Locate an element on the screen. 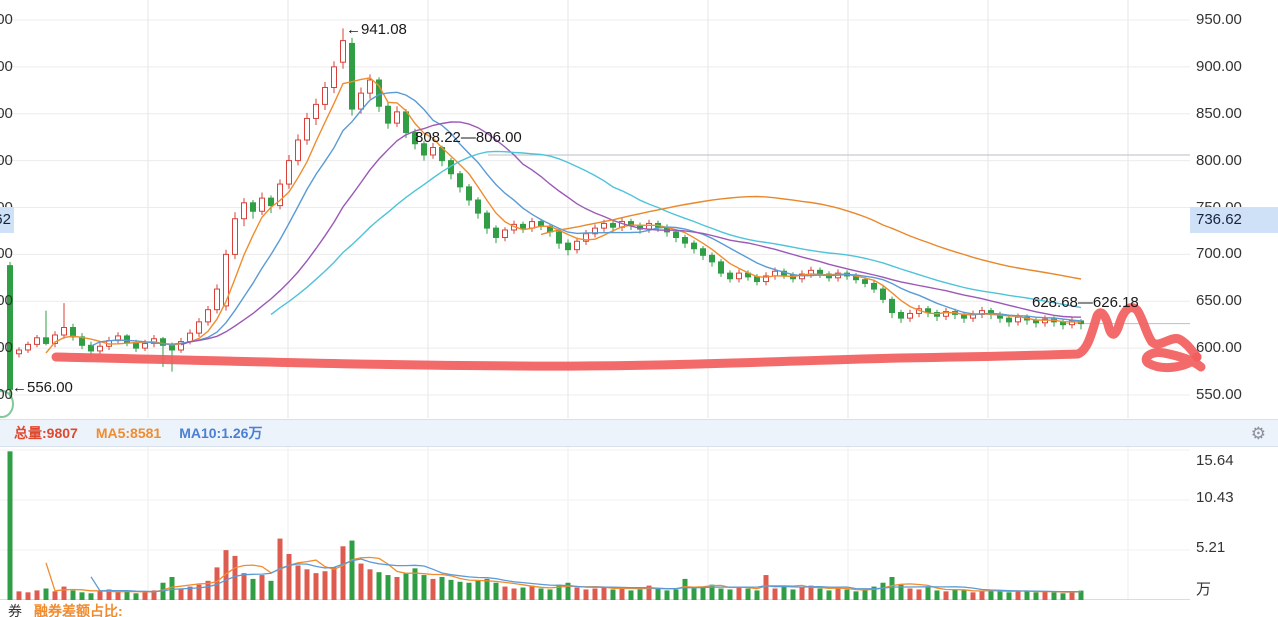 Image resolution: width=1278 pixels, height=617 pixels. volume-stats-bar: 总量:9807 MA5:8581 MA10:1.26万 ⚙ is located at coordinates (639, 433).